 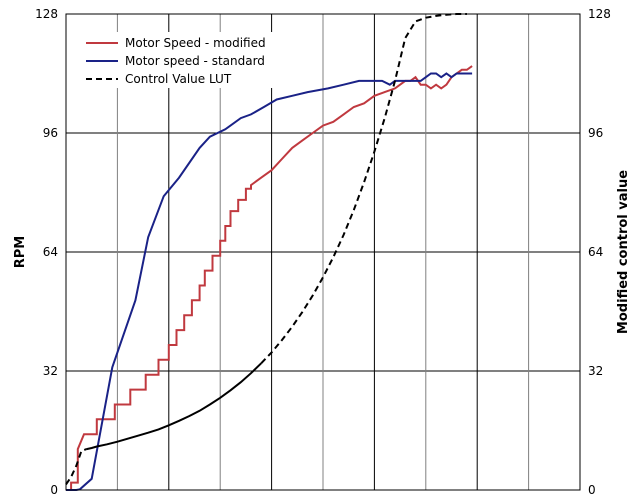 I want to click on y-tick-label-left: 0, so click(x=54, y=490).